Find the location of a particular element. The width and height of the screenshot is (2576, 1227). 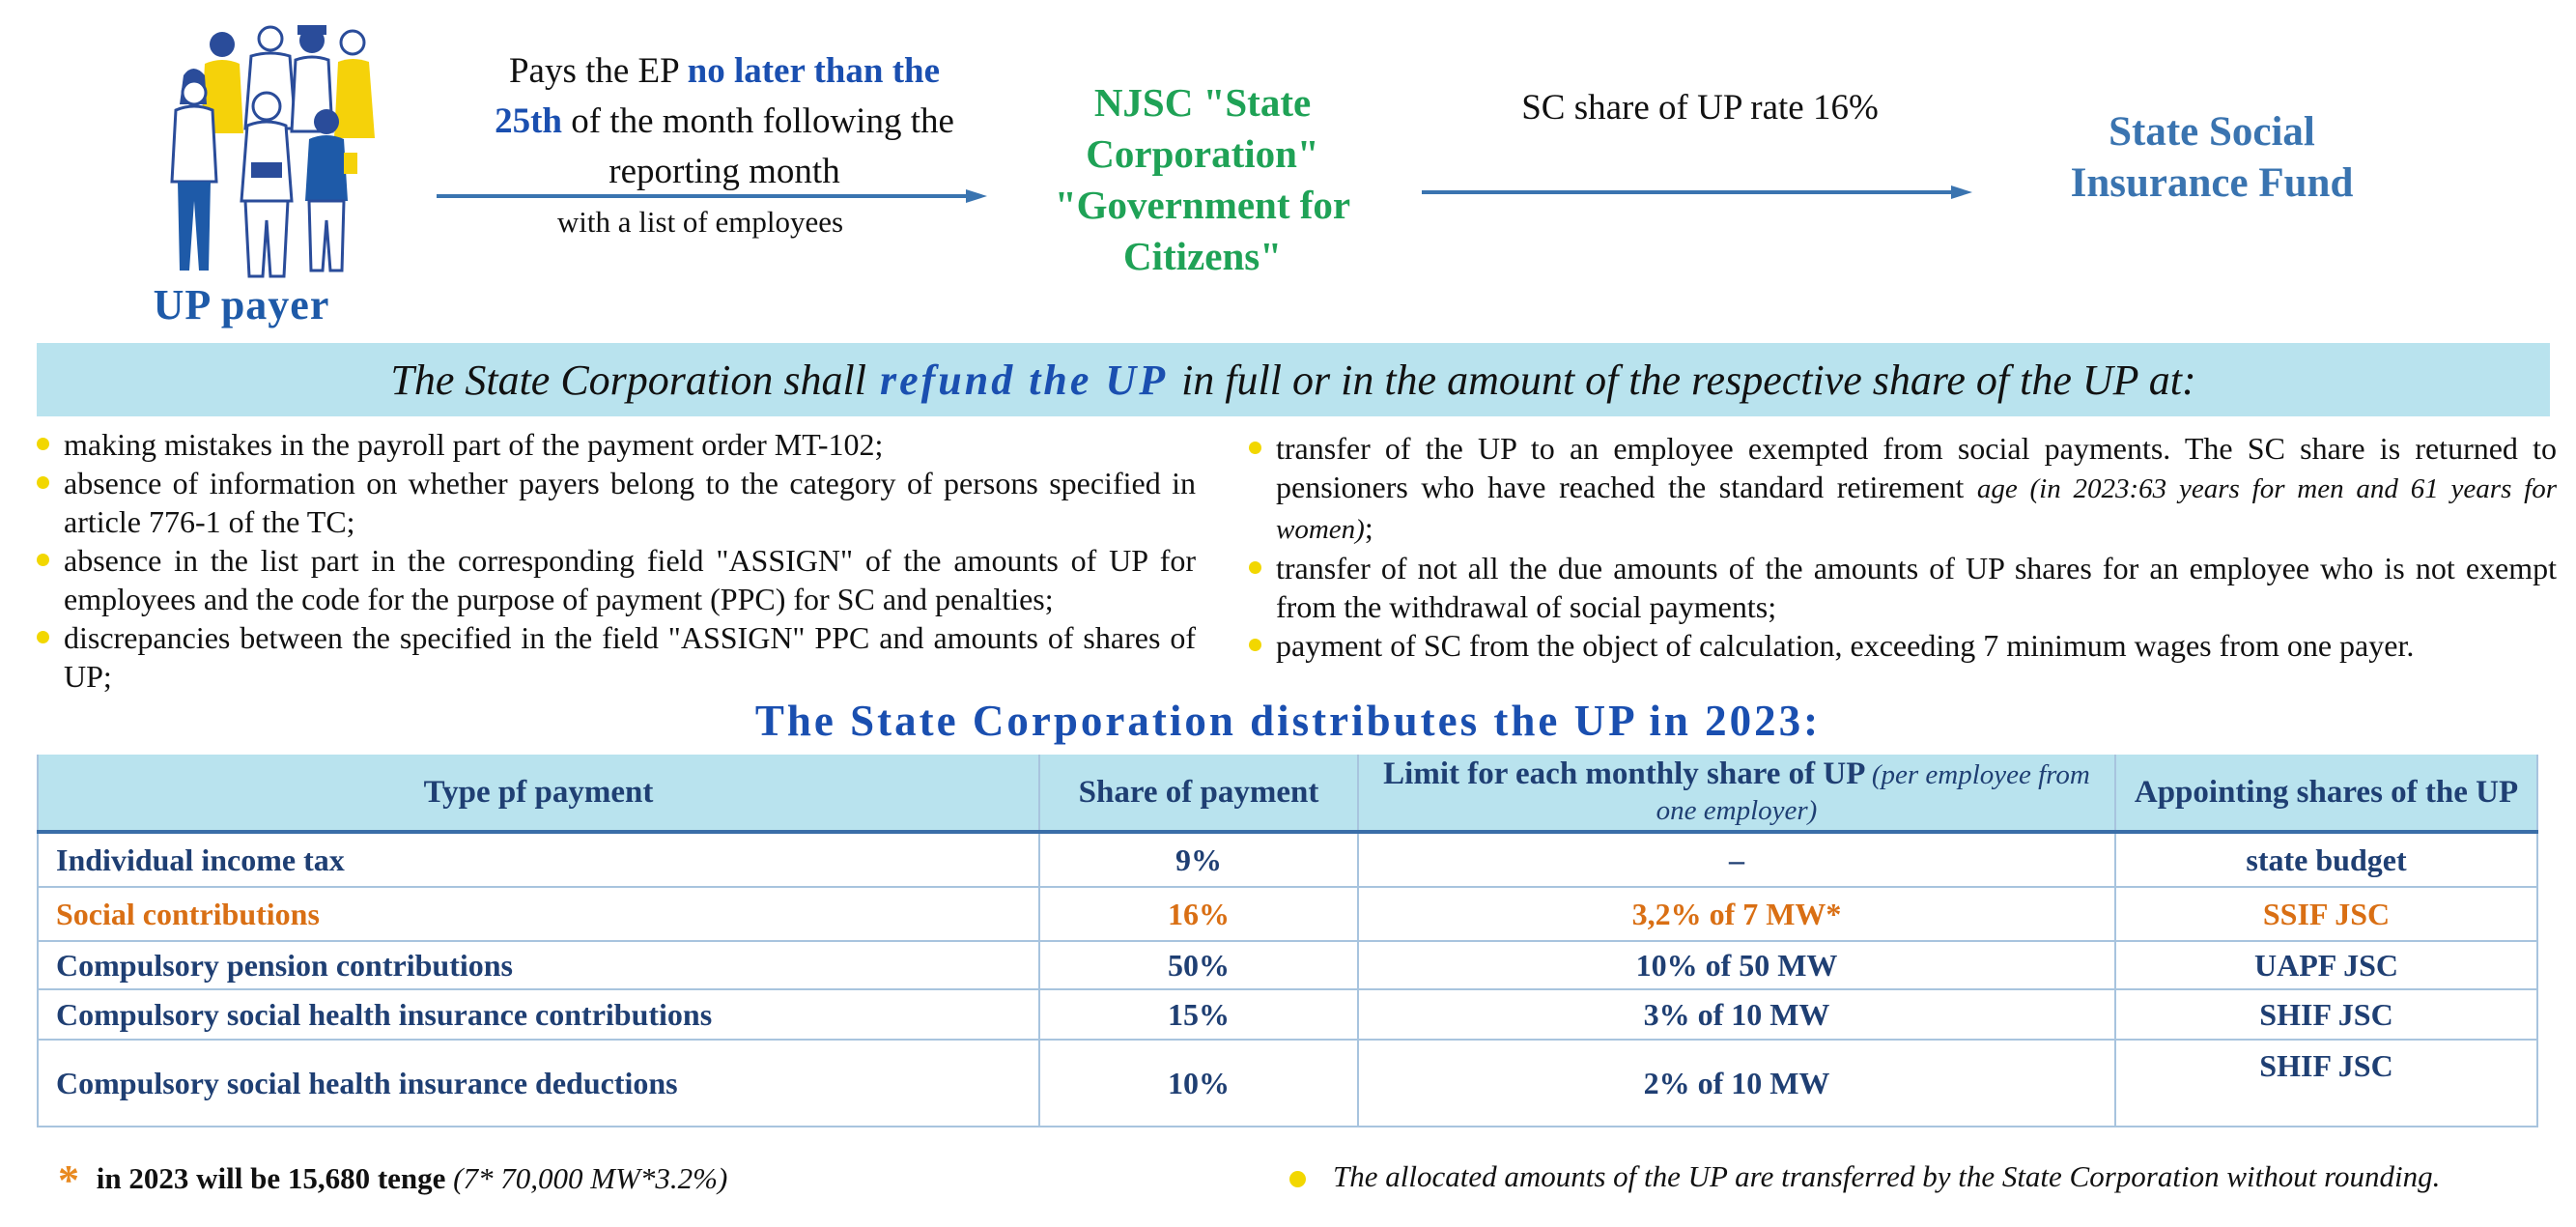

cell-share: 50% is located at coordinates (1198, 965).